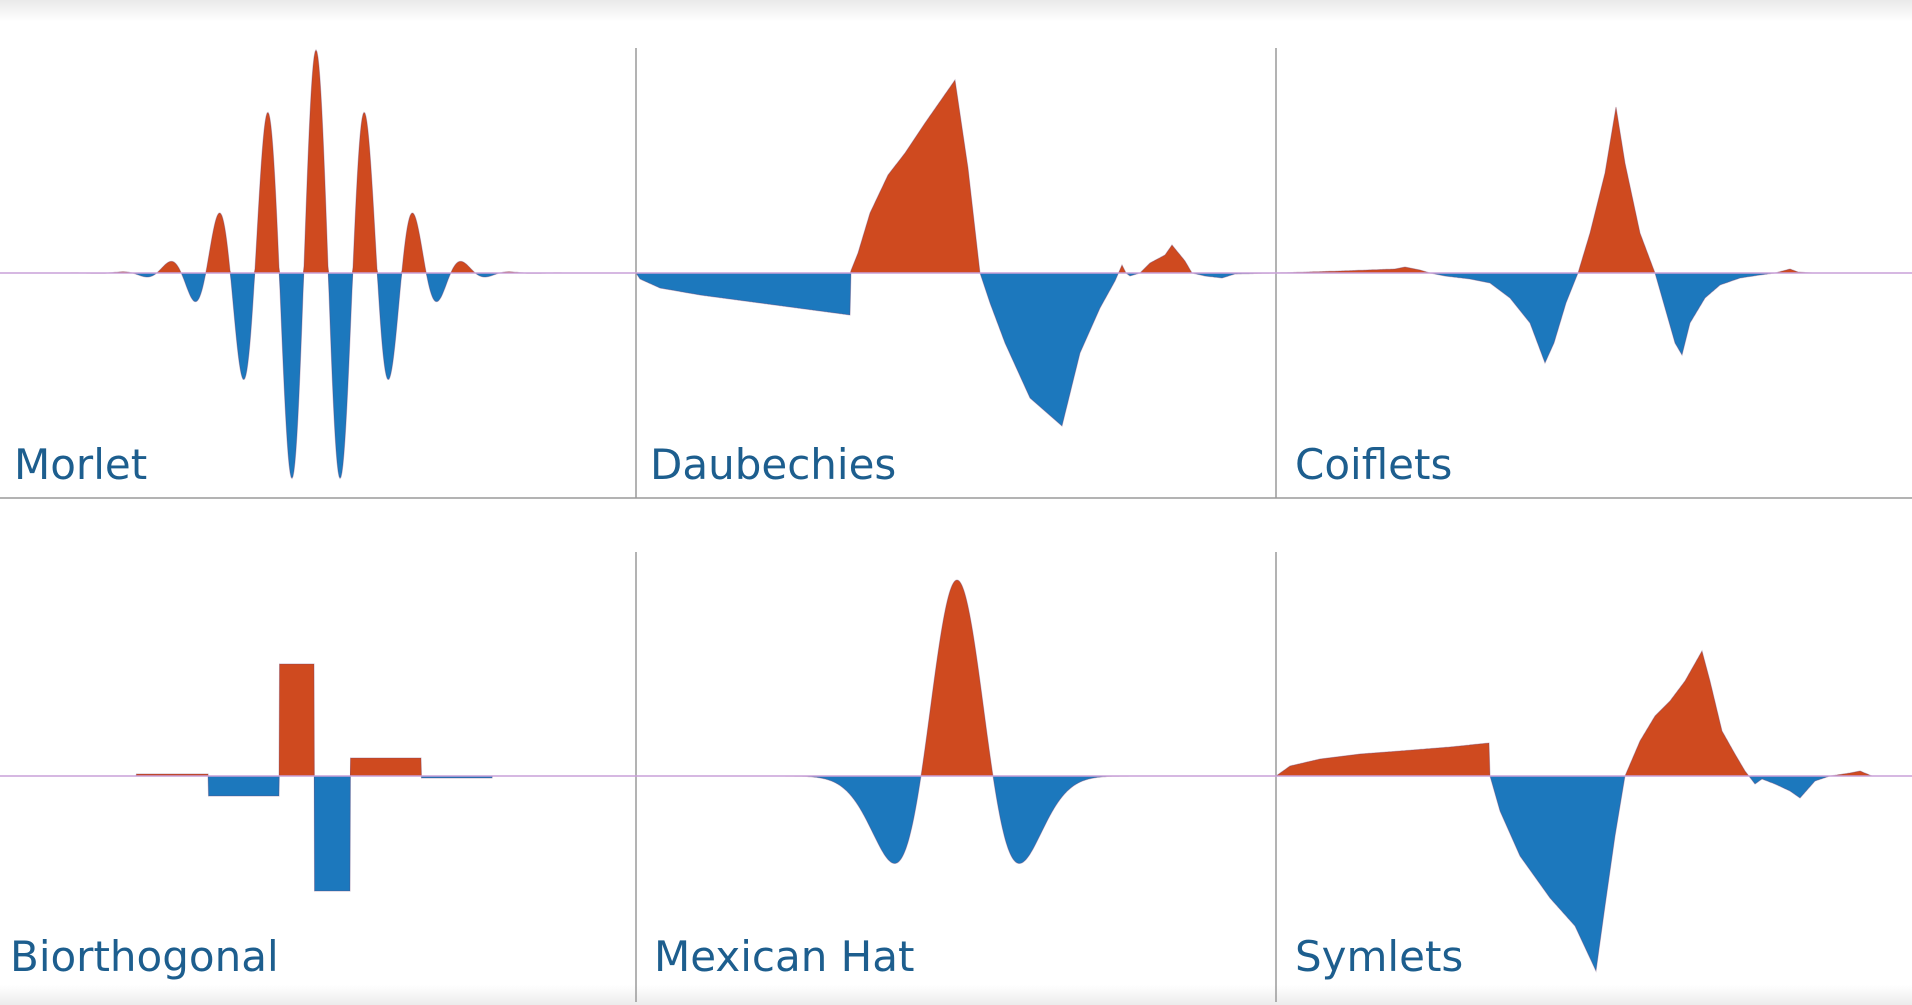 This screenshot has width=1912, height=1005. I want to click on daubechies-label: Daubechies, so click(773, 464).